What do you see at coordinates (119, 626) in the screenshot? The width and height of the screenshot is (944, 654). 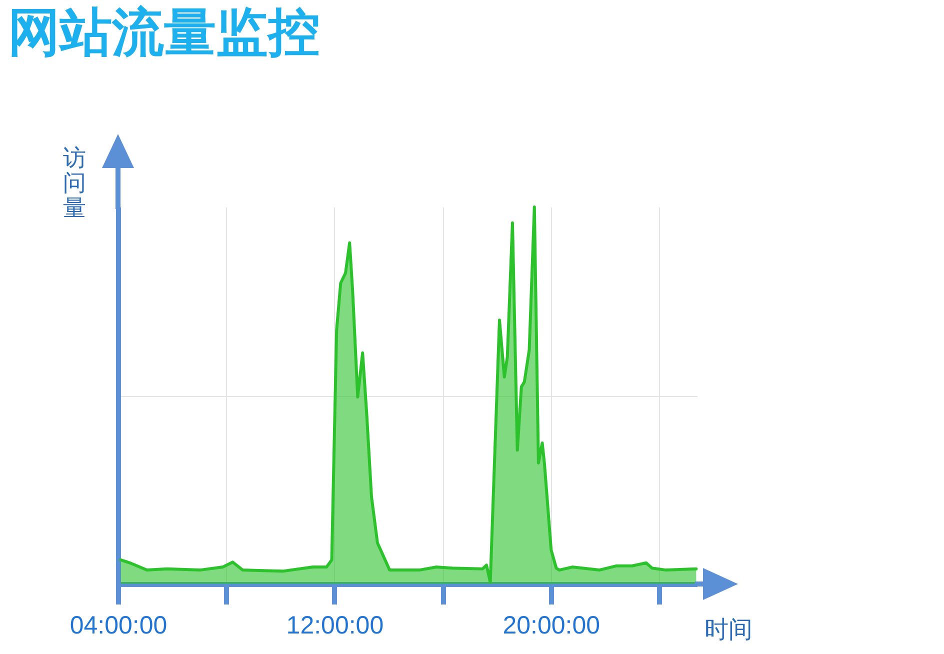 I see `x-tick-label: 04:00:00` at bounding box center [119, 626].